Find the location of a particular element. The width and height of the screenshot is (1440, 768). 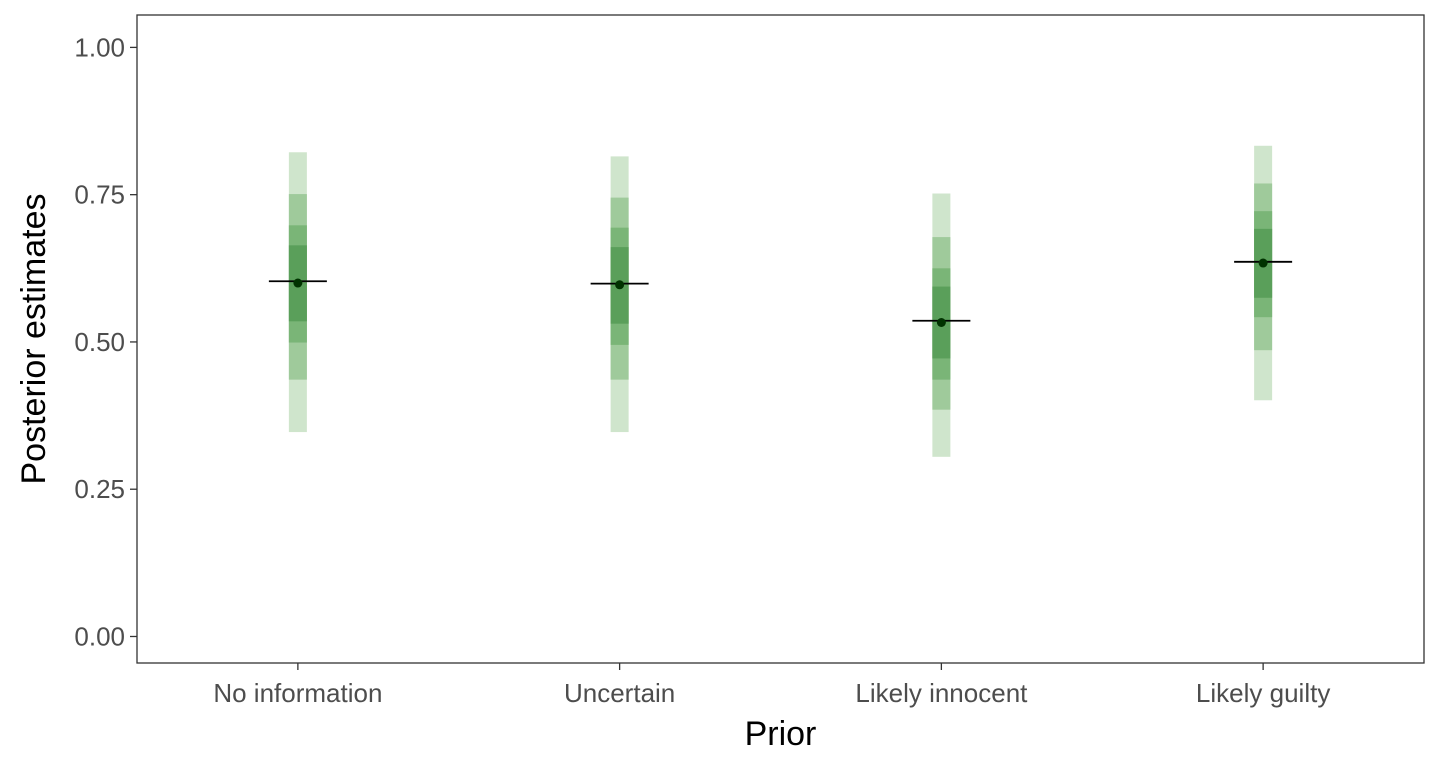

x-axis-title: Prior is located at coordinates (781, 734).